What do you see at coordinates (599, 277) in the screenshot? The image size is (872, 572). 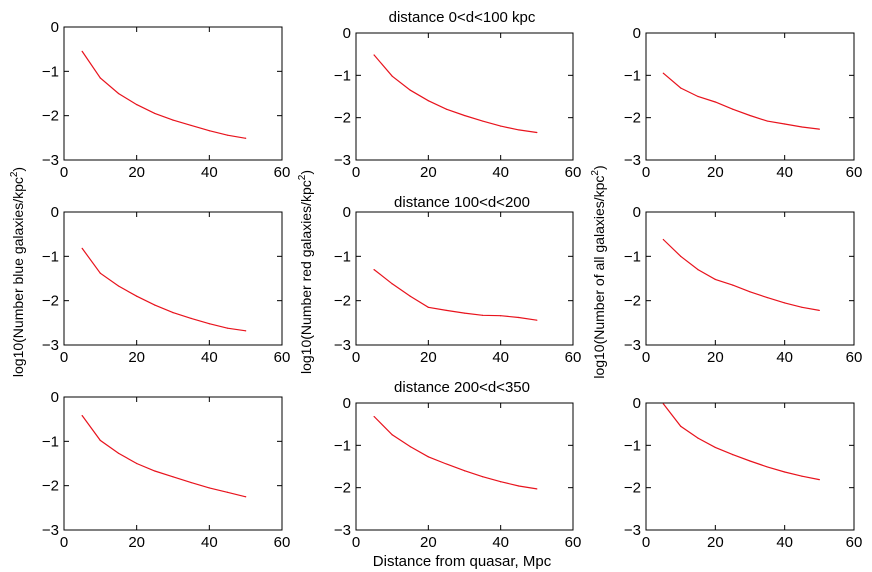 I see `ylabel-all-text: log10(Number of all galaxies/kpc` at bounding box center [599, 277].